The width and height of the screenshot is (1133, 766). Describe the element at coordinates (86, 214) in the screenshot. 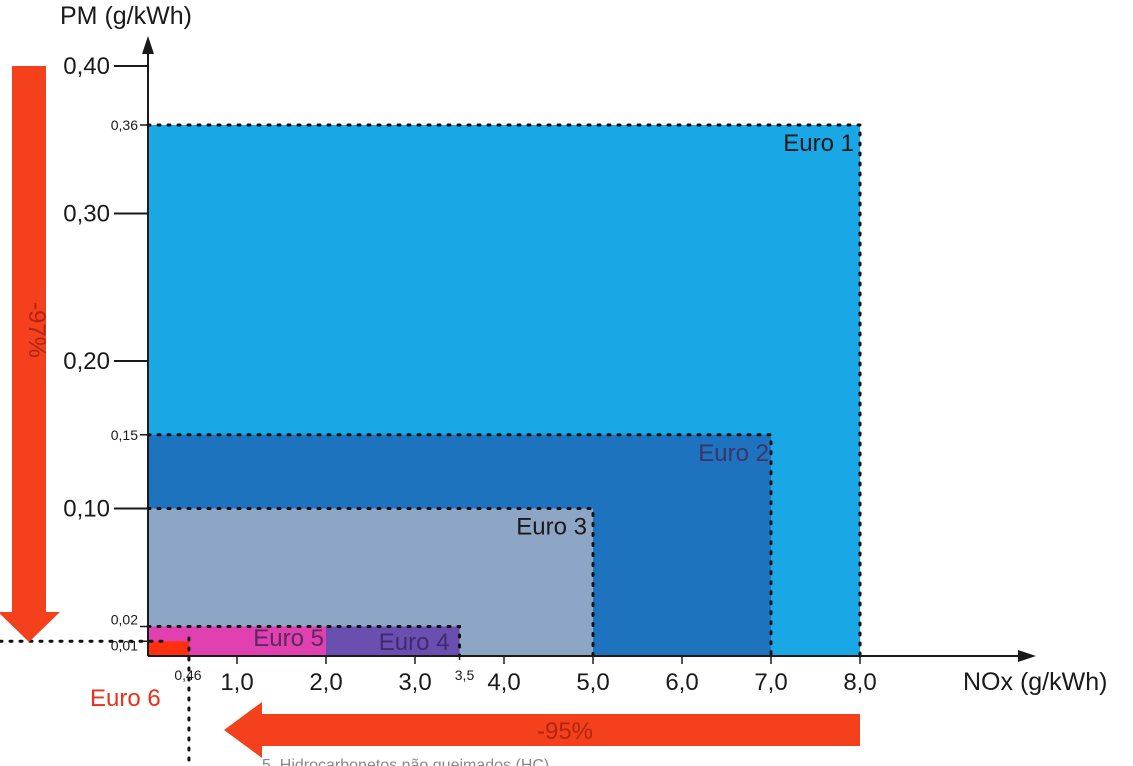

I see `y-tick-label: 0,30` at that location.